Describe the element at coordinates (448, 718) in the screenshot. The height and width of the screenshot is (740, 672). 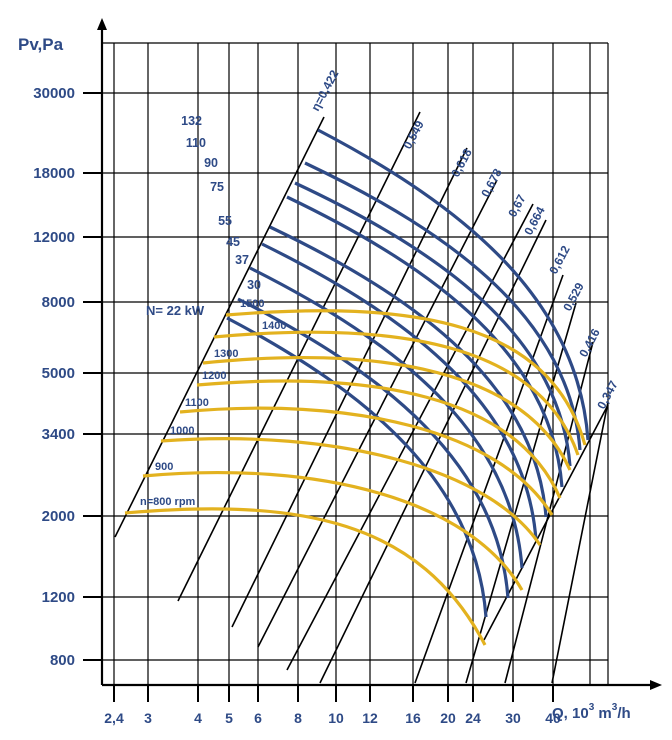
I see `x-tick-label: 20` at that location.